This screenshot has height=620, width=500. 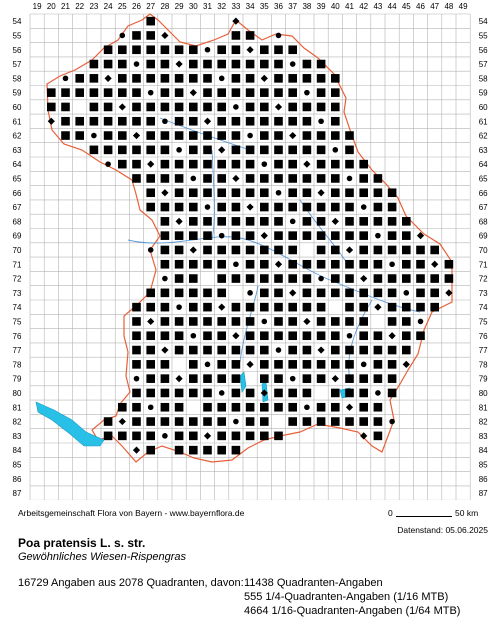 What do you see at coordinates (483, 236) in the screenshot?
I see `y-label-right: 69` at bounding box center [483, 236].